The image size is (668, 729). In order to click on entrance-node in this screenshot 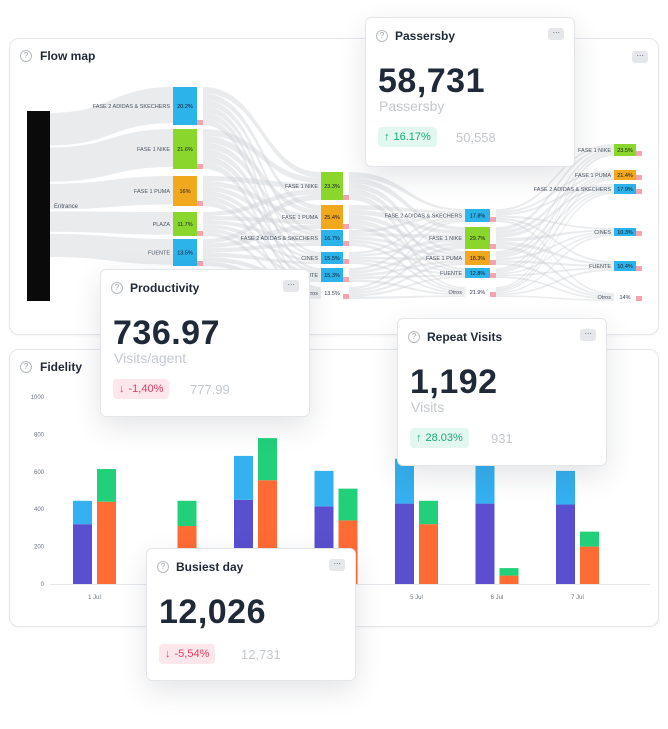, I will do `click(38, 206)`.